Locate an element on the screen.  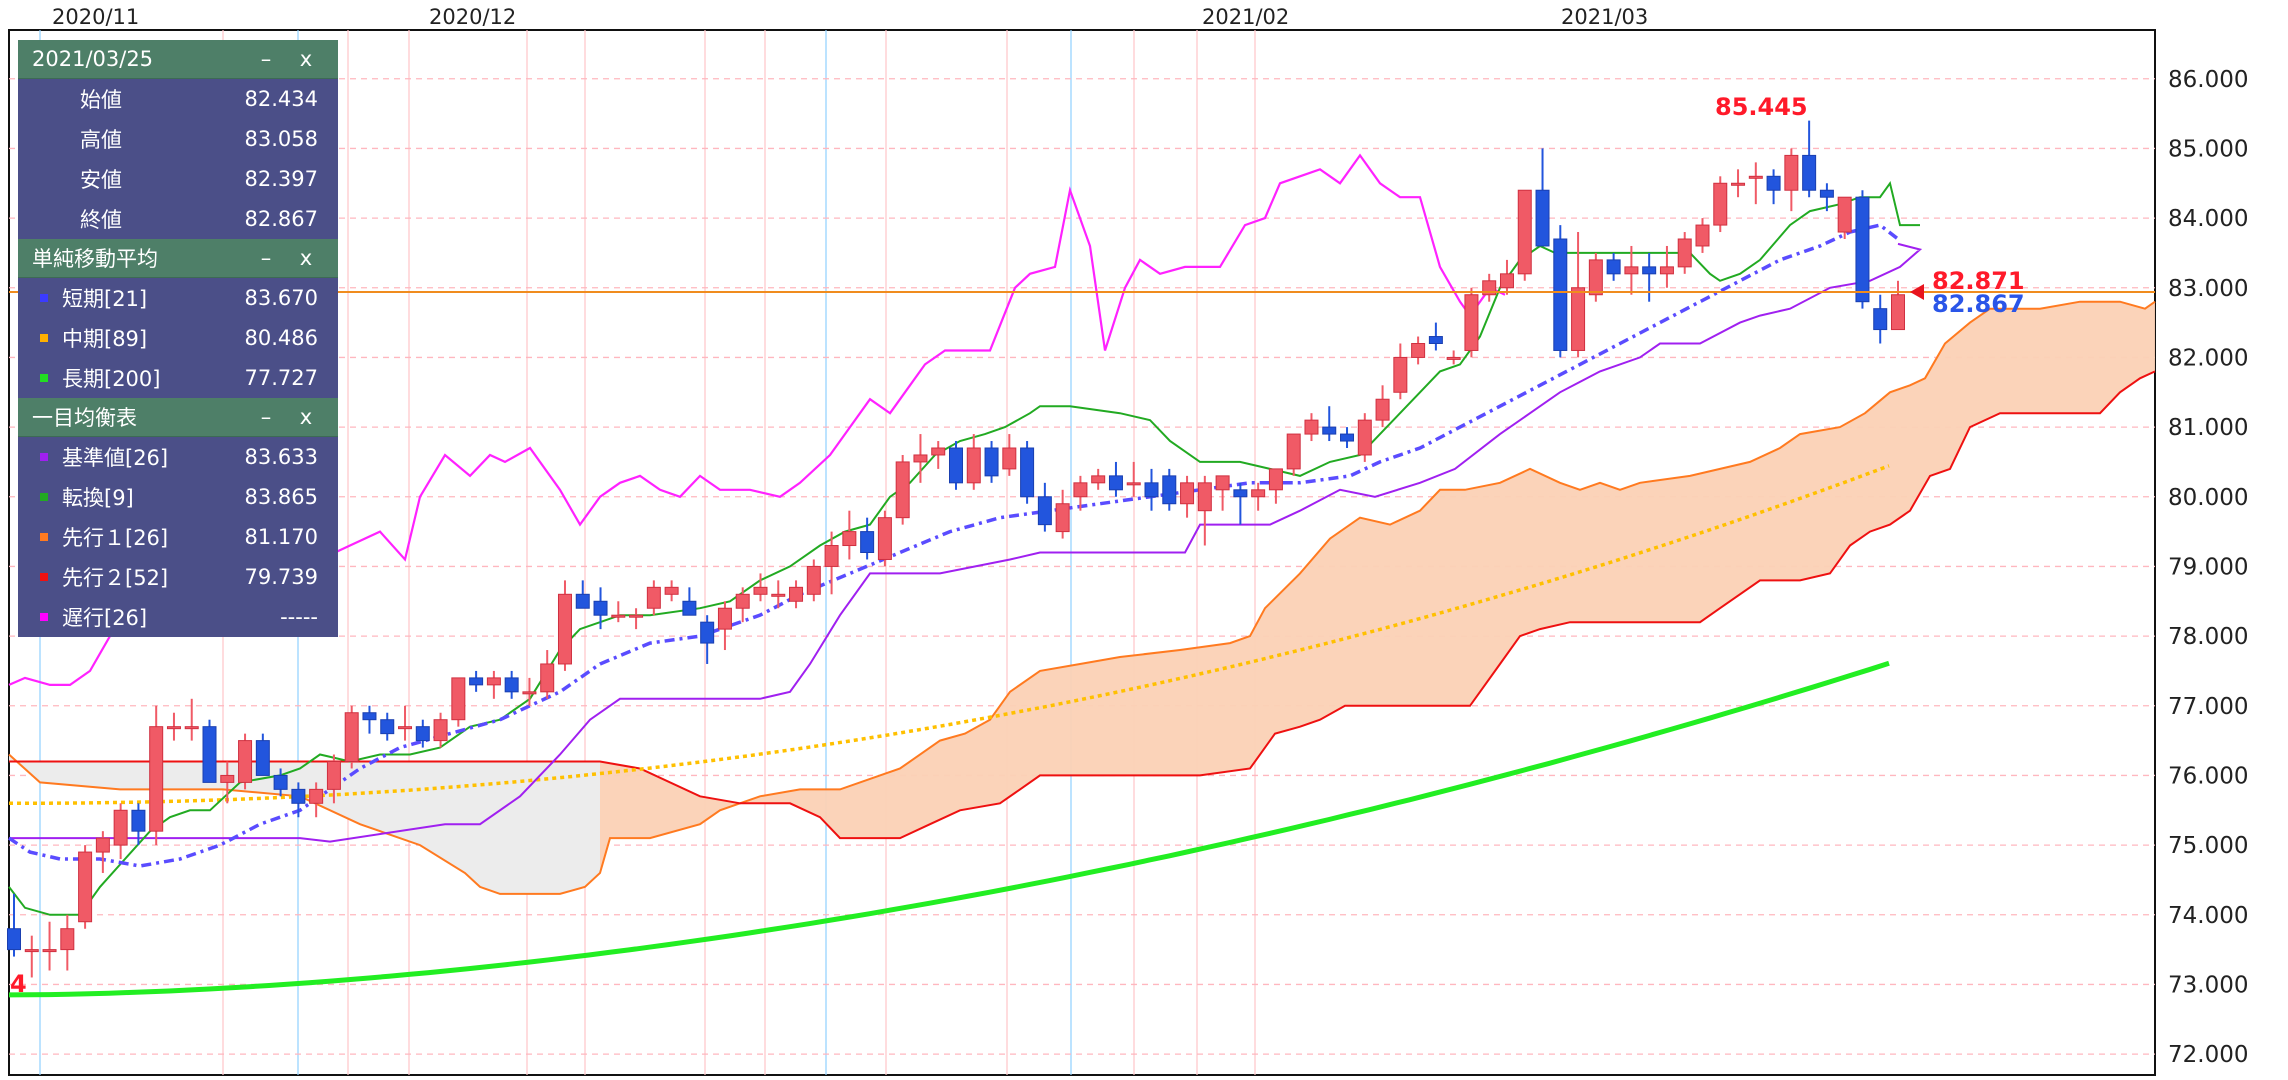
sma-close-button: x is located at coordinates (306, 258).